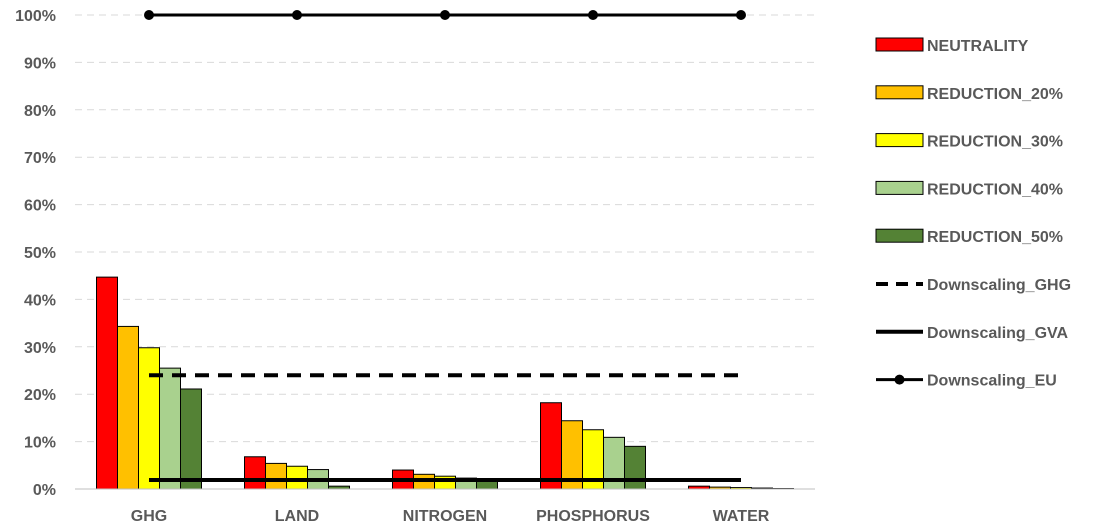 Image resolution: width=1093 pixels, height=531 pixels. I want to click on x-category-label: PHOSPHORUS, so click(593, 516).